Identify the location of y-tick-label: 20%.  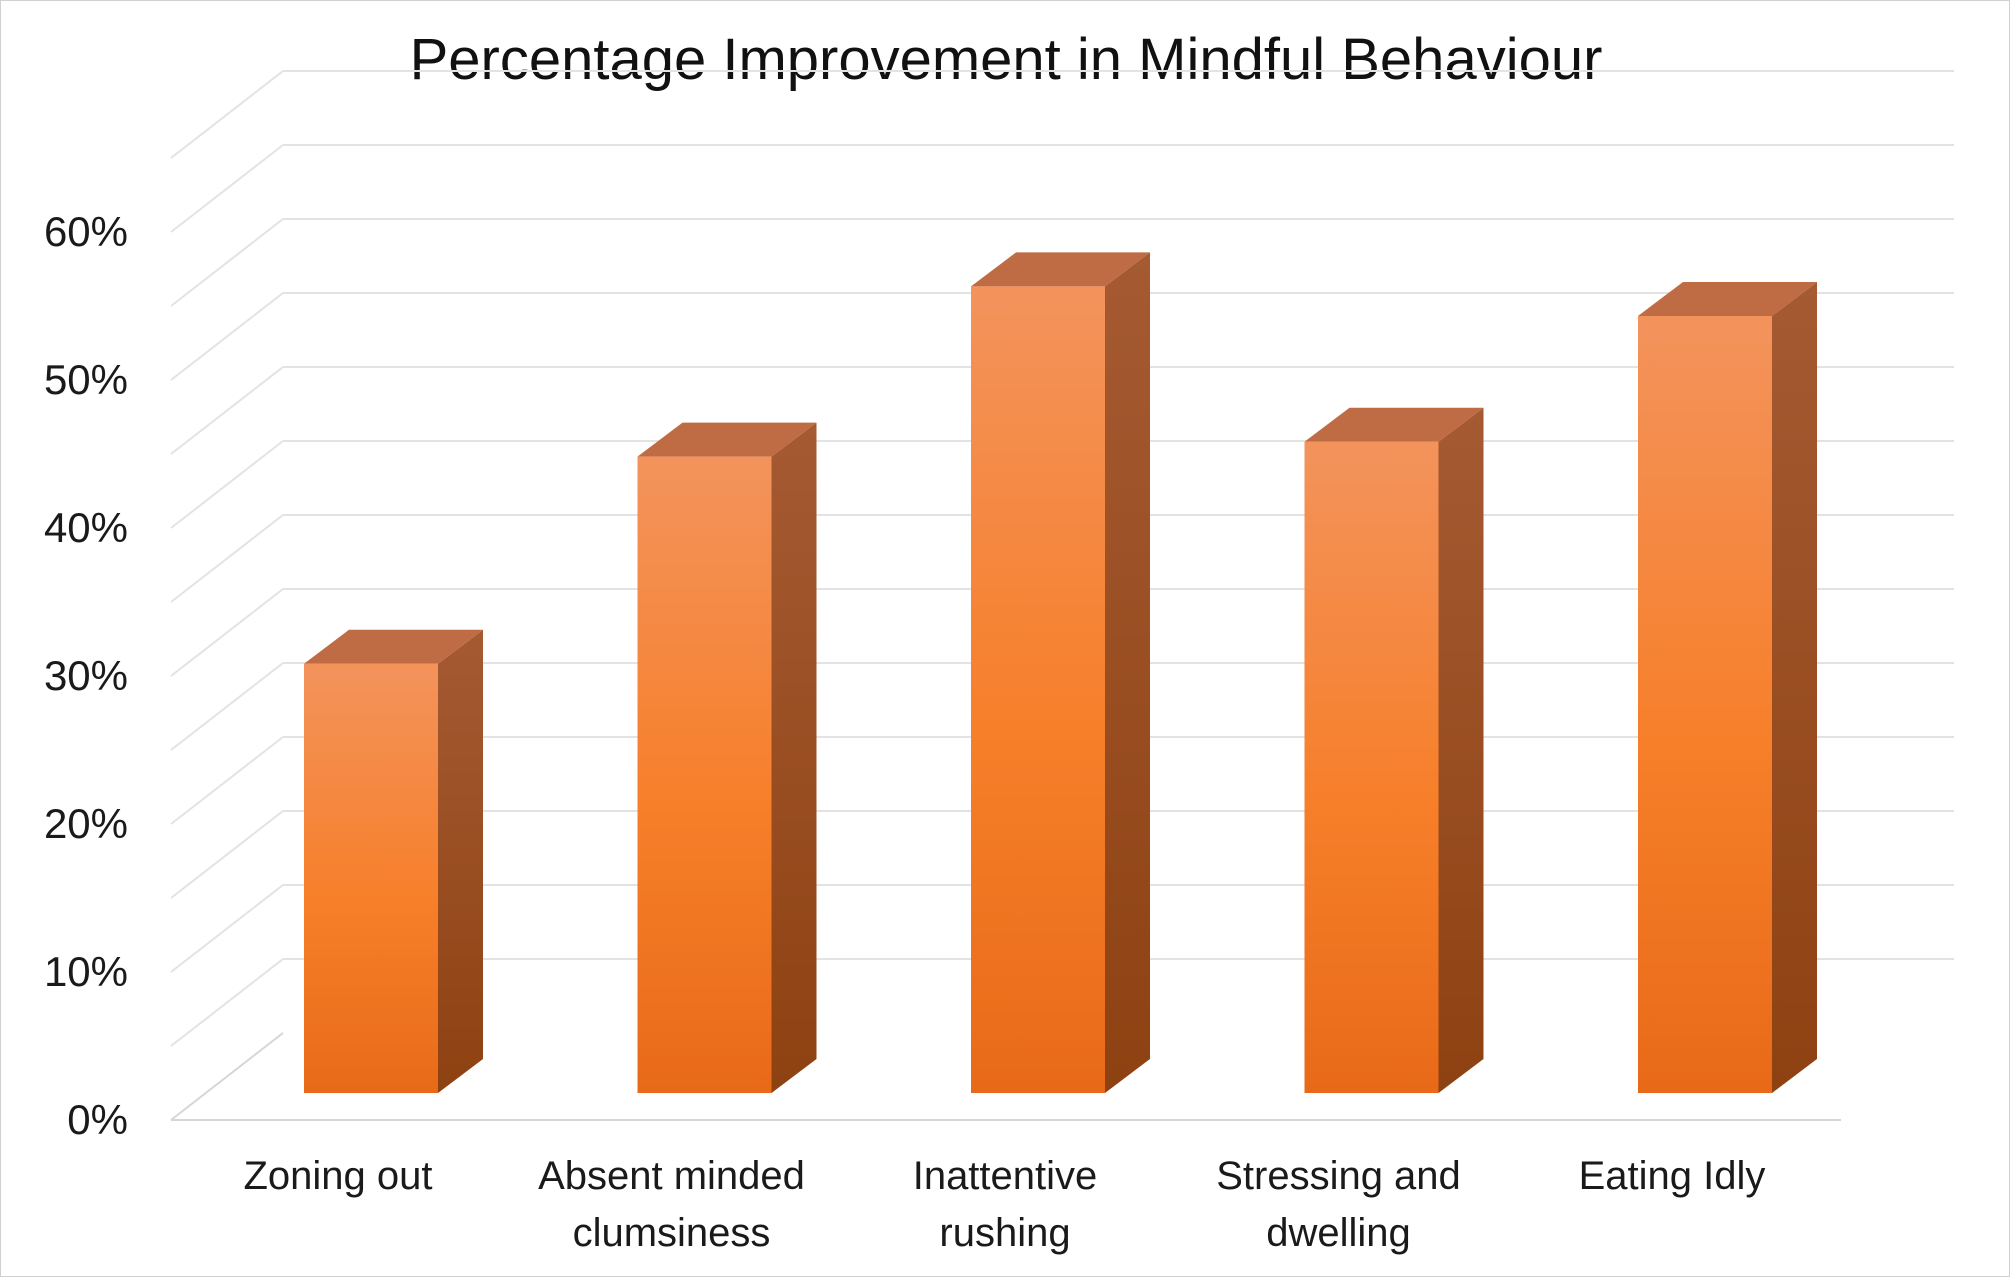
(86, 823).